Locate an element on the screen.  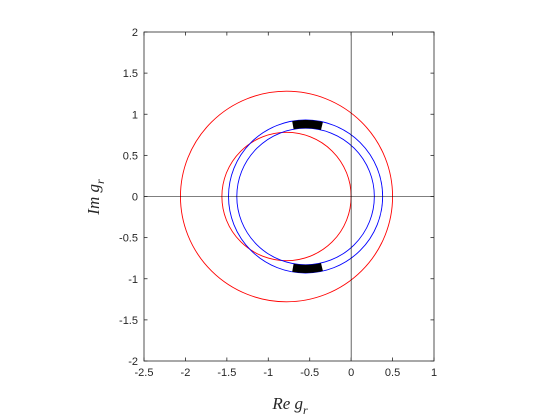
x-tick-label: -2.5 is located at coordinates (144, 373).